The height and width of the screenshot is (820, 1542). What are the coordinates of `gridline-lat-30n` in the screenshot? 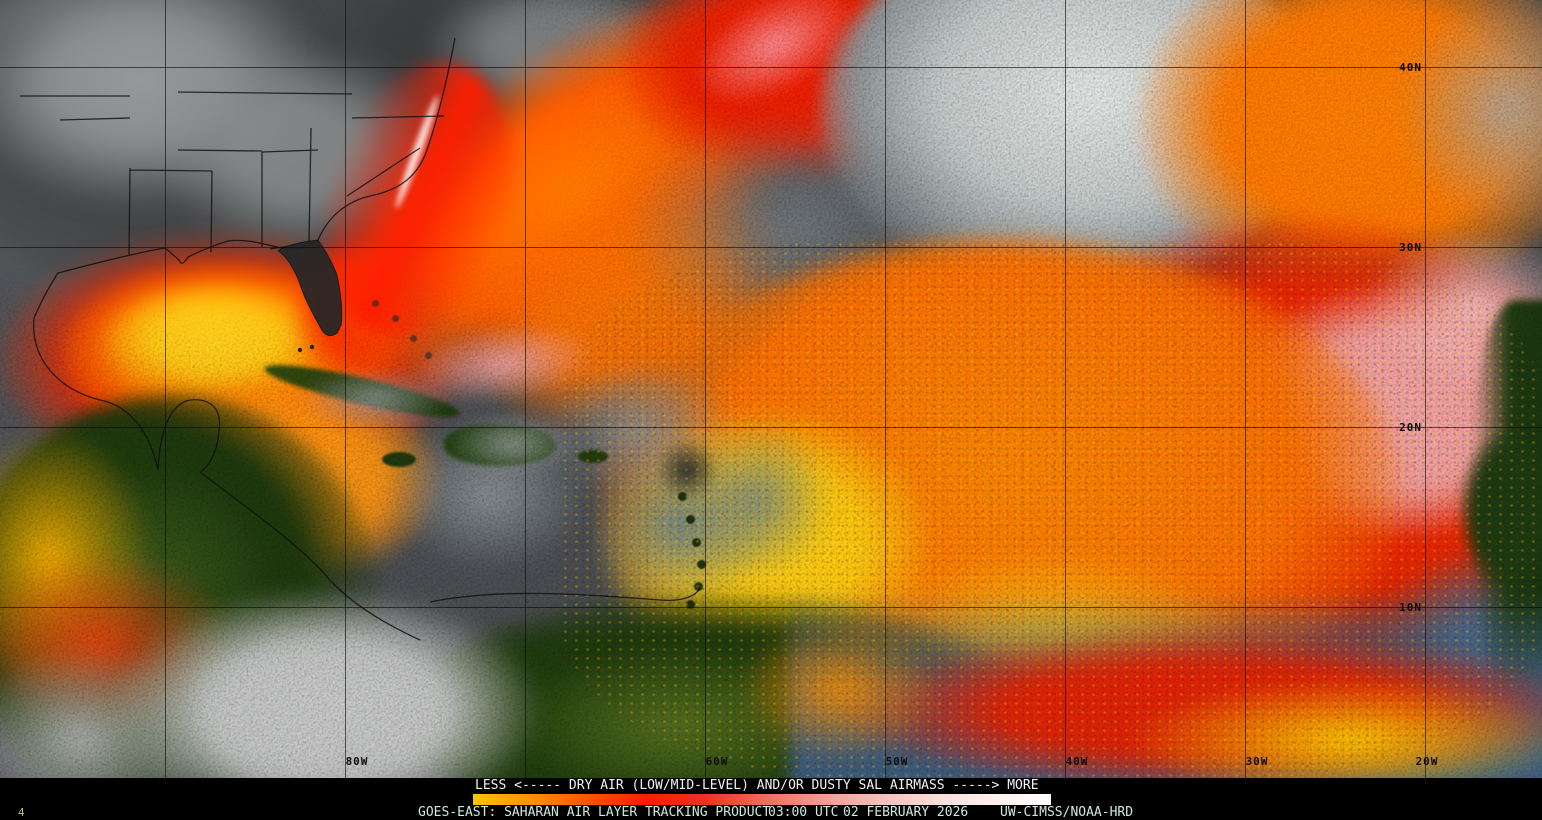 It's located at (771, 247).